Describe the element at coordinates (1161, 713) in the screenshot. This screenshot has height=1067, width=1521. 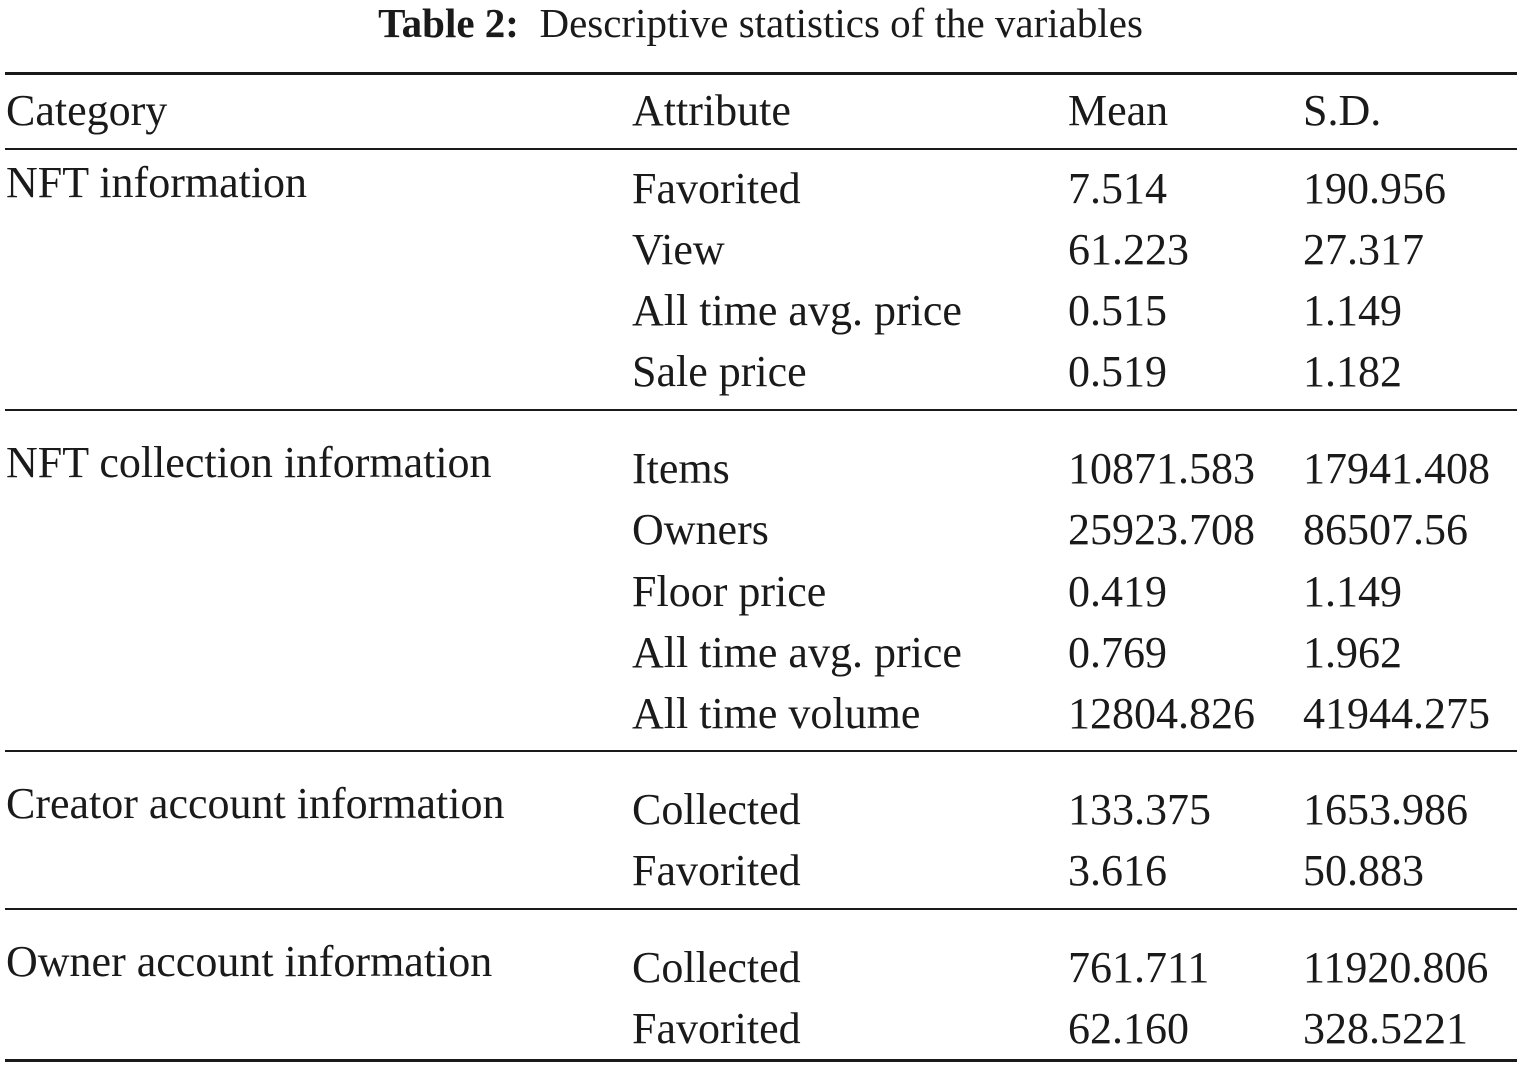
I see `mean-cell: 12804.826` at that location.